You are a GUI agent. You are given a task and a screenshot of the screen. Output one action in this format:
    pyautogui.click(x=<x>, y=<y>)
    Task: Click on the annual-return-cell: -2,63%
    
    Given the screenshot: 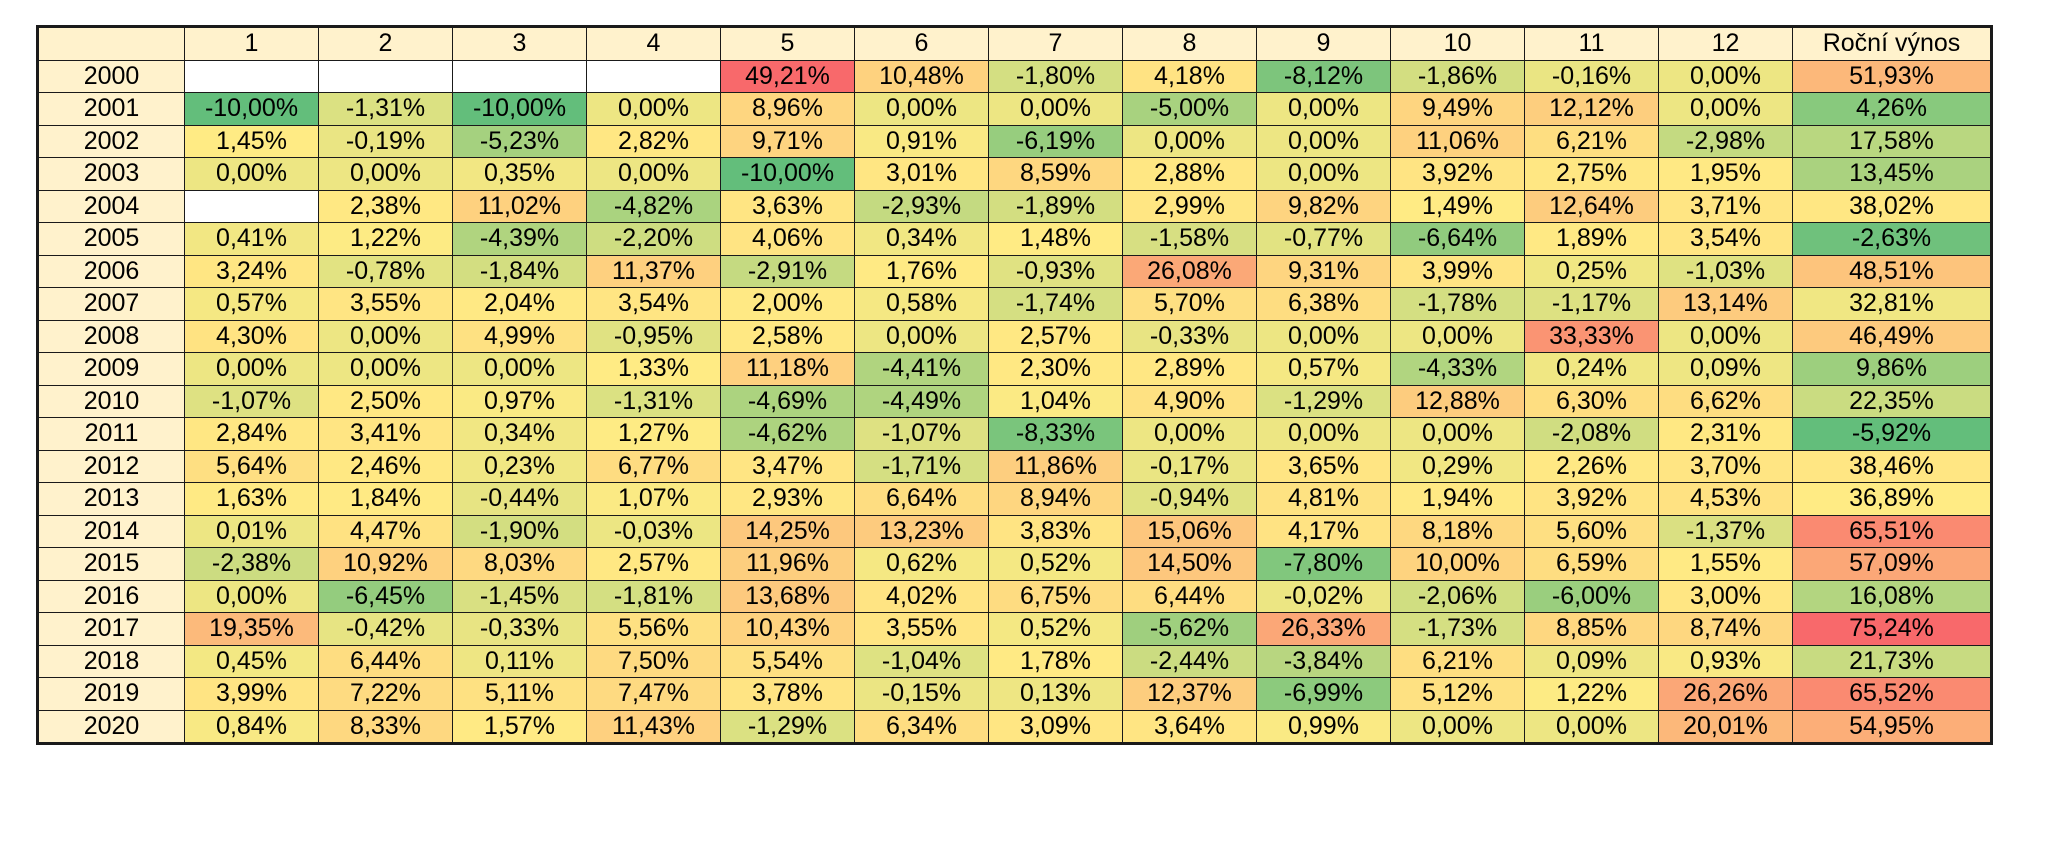 What is the action you would take?
    pyautogui.click(x=1892, y=239)
    